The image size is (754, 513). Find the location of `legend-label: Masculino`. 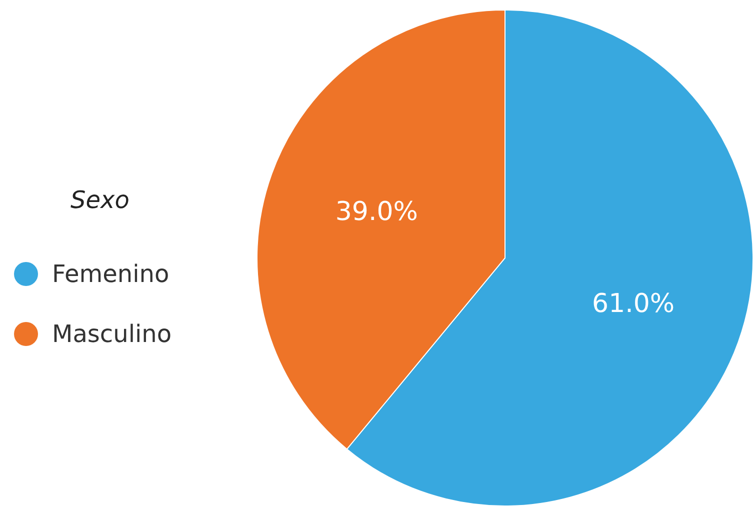

legend-label: Masculino is located at coordinates (112, 334).